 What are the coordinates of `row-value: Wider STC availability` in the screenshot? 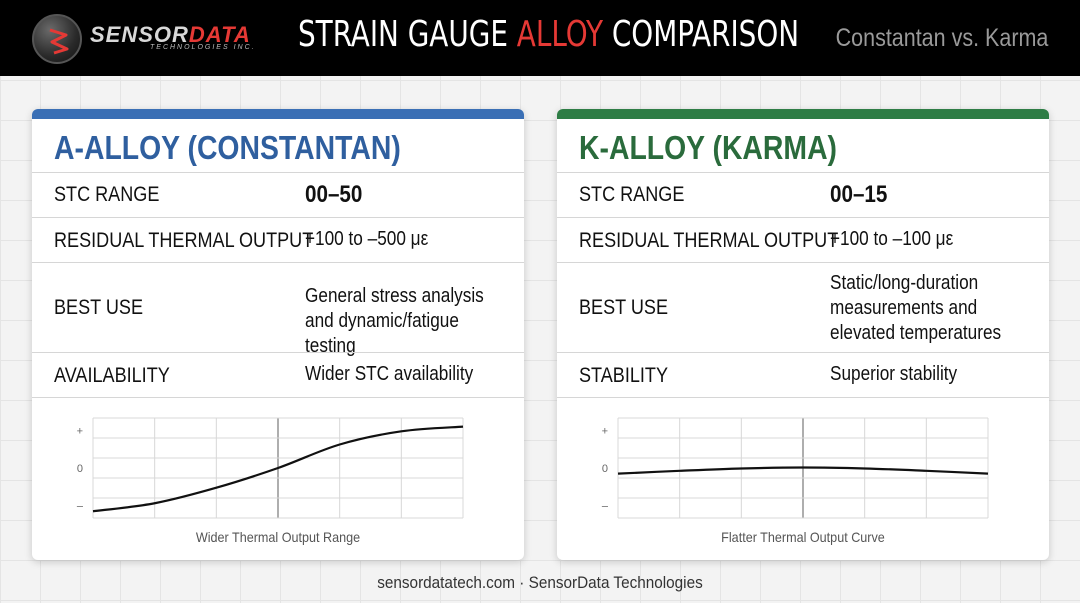 It's located at (389, 374).